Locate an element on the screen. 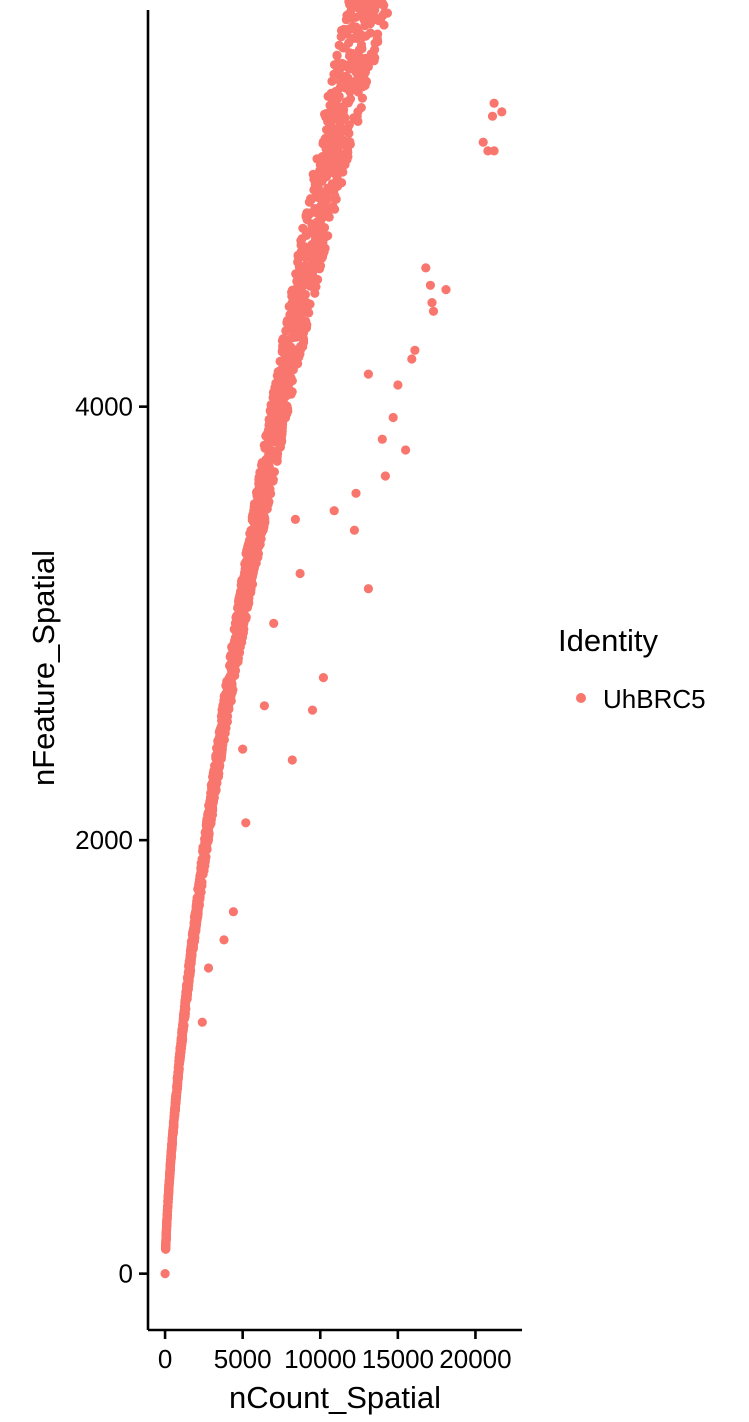 Image resolution: width=749 pixels, height=1422 pixels. legend-key-uhbrc5 is located at coordinates (581, 698).